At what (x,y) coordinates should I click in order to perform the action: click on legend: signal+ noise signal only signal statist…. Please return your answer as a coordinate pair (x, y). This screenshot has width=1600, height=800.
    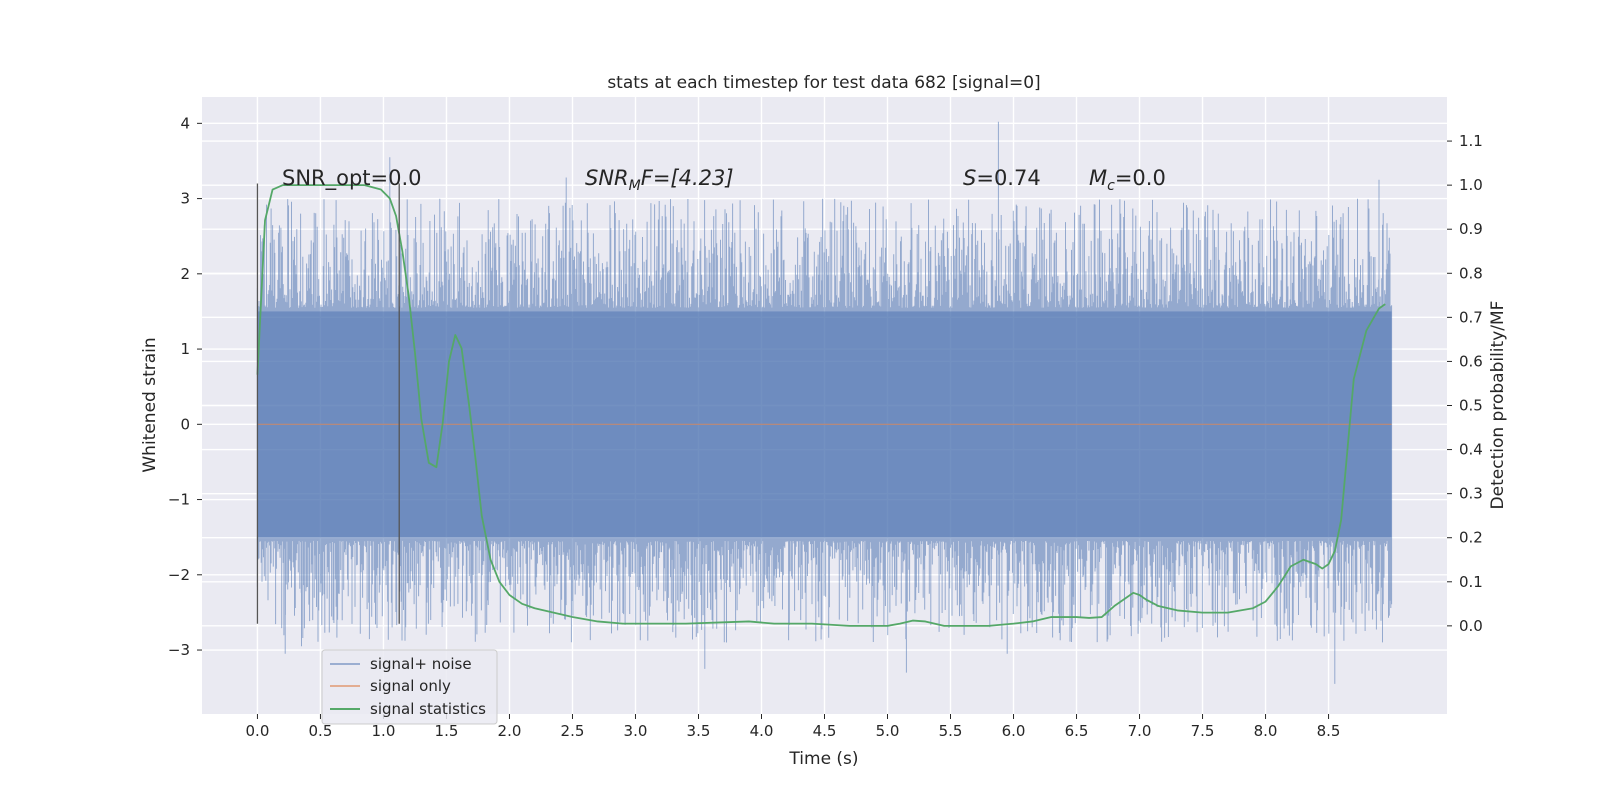
    Looking at the image, I should click on (409, 687).